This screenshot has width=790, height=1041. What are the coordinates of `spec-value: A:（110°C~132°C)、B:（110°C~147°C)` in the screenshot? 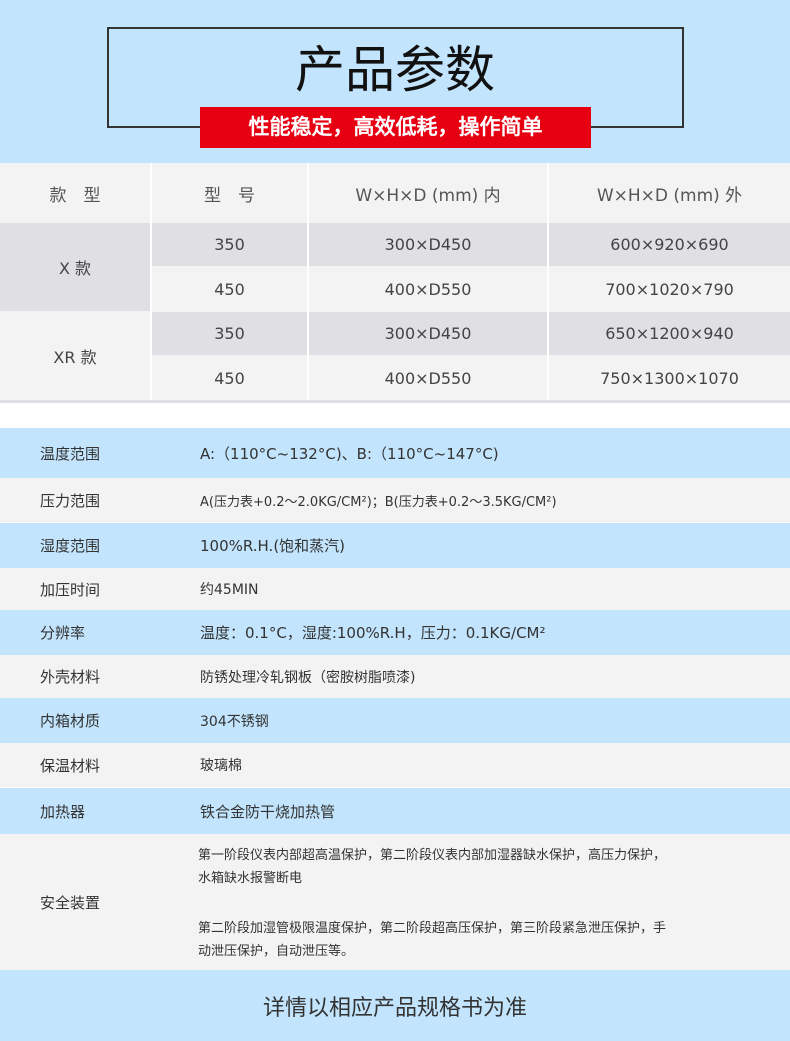 It's located at (349, 453).